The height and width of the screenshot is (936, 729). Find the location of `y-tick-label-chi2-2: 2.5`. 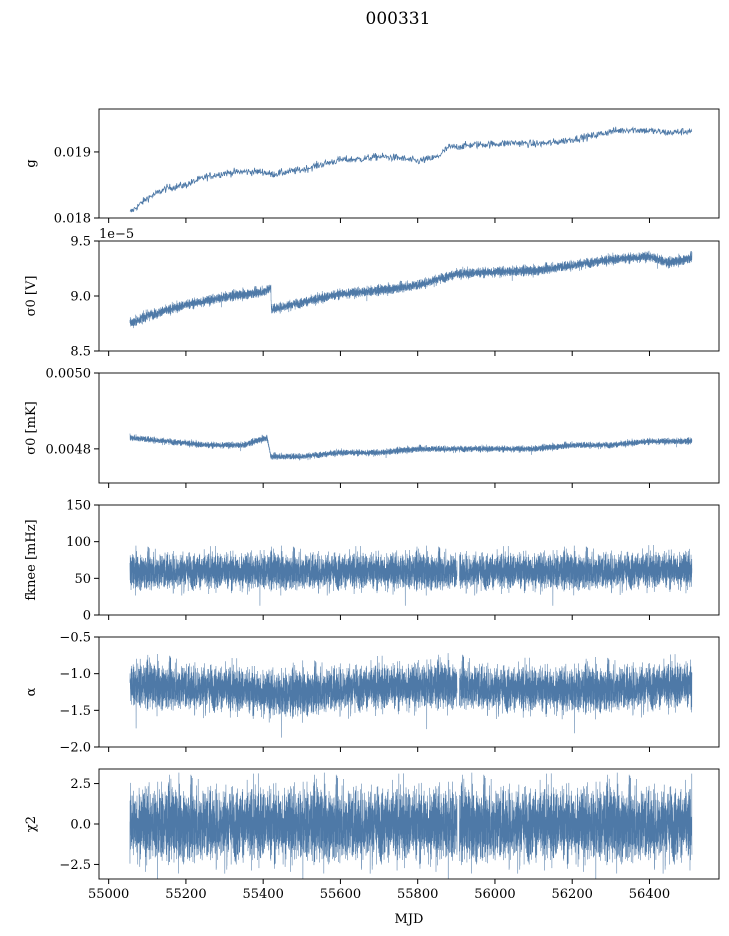

y-tick-label-chi2-2: 2.5 is located at coordinates (80, 784).